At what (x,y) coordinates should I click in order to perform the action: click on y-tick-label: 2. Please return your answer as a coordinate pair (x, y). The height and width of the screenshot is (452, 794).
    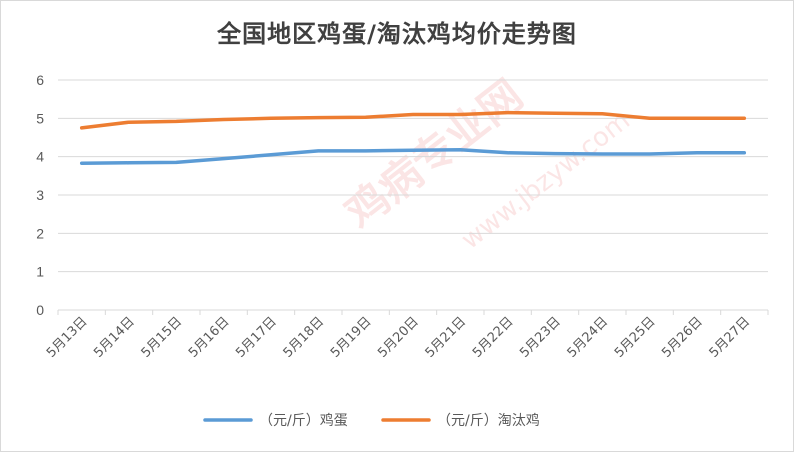
    Looking at the image, I should click on (40, 233).